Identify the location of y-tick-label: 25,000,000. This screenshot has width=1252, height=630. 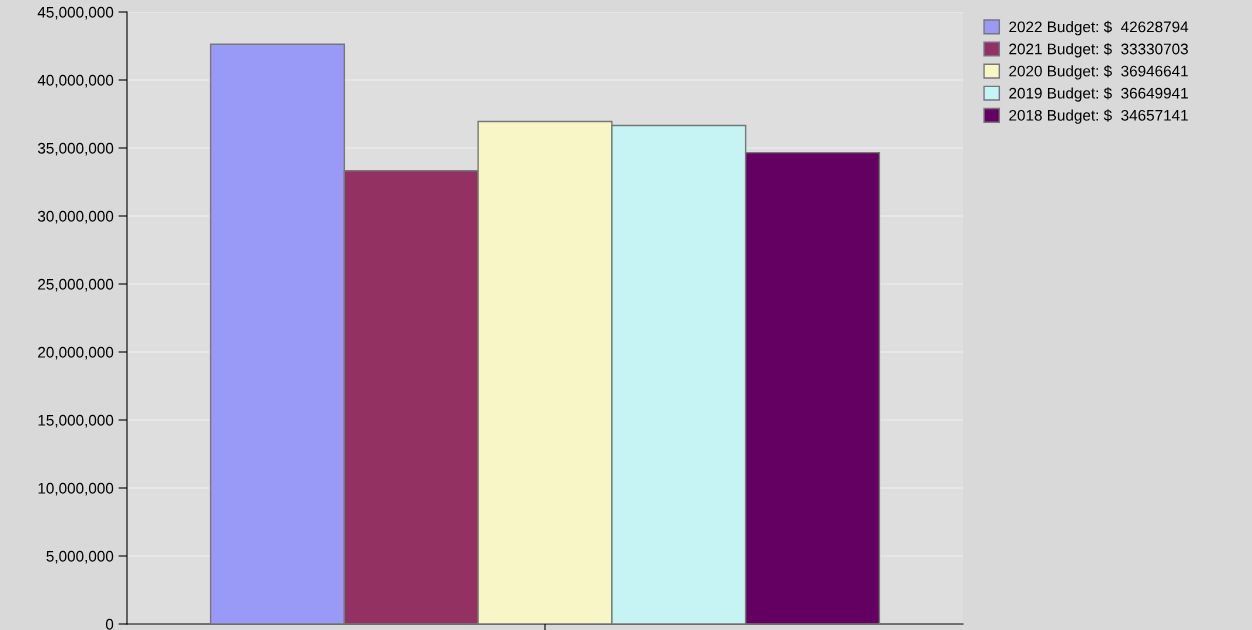
(76, 285).